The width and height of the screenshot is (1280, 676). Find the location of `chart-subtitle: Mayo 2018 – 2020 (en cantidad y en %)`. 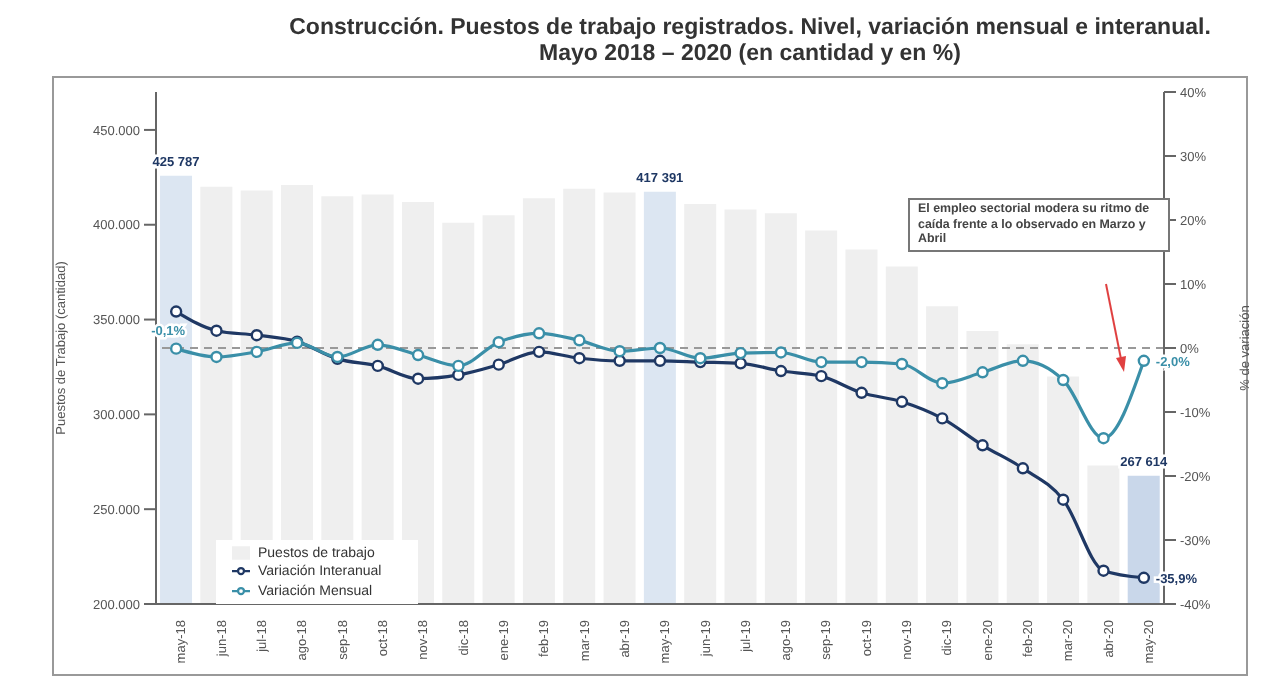

chart-subtitle: Mayo 2018 – 2020 (en cantidad y en %) is located at coordinates (750, 55).